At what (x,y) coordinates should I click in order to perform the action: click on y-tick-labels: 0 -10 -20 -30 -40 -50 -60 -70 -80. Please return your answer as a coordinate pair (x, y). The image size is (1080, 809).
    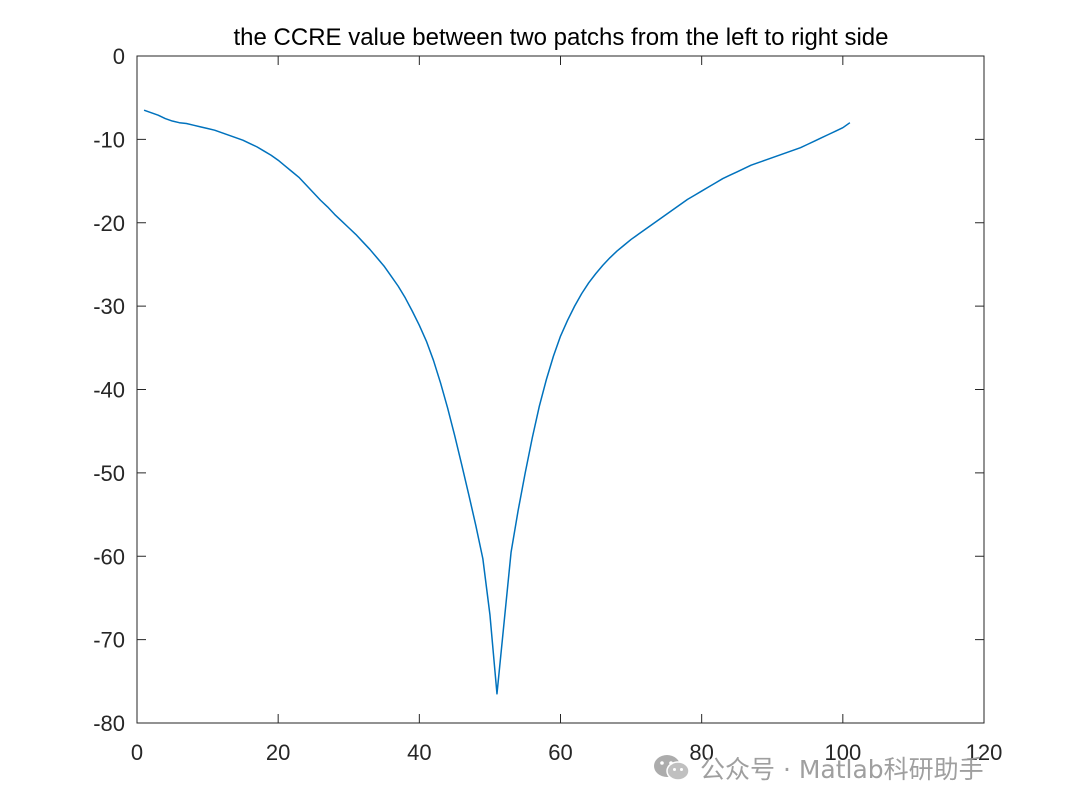
    Looking at the image, I should click on (109, 390).